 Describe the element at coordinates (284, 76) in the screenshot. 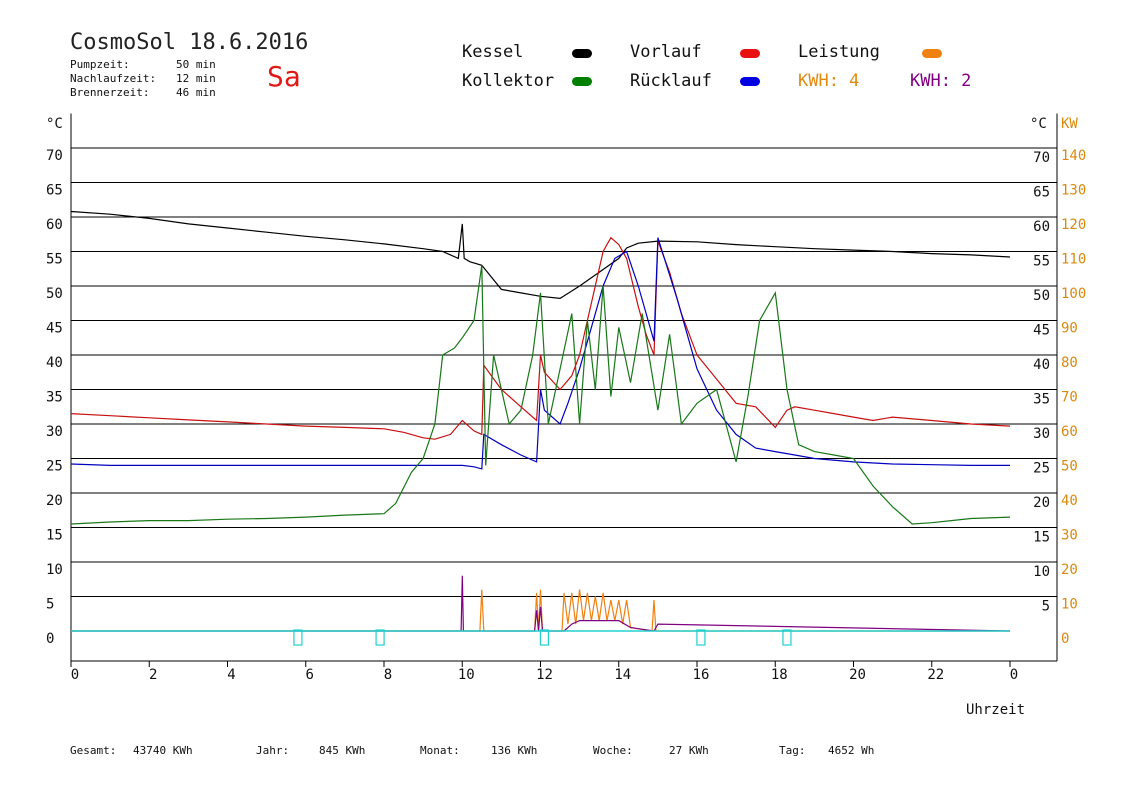

I see `weekday-label: Sa` at that location.